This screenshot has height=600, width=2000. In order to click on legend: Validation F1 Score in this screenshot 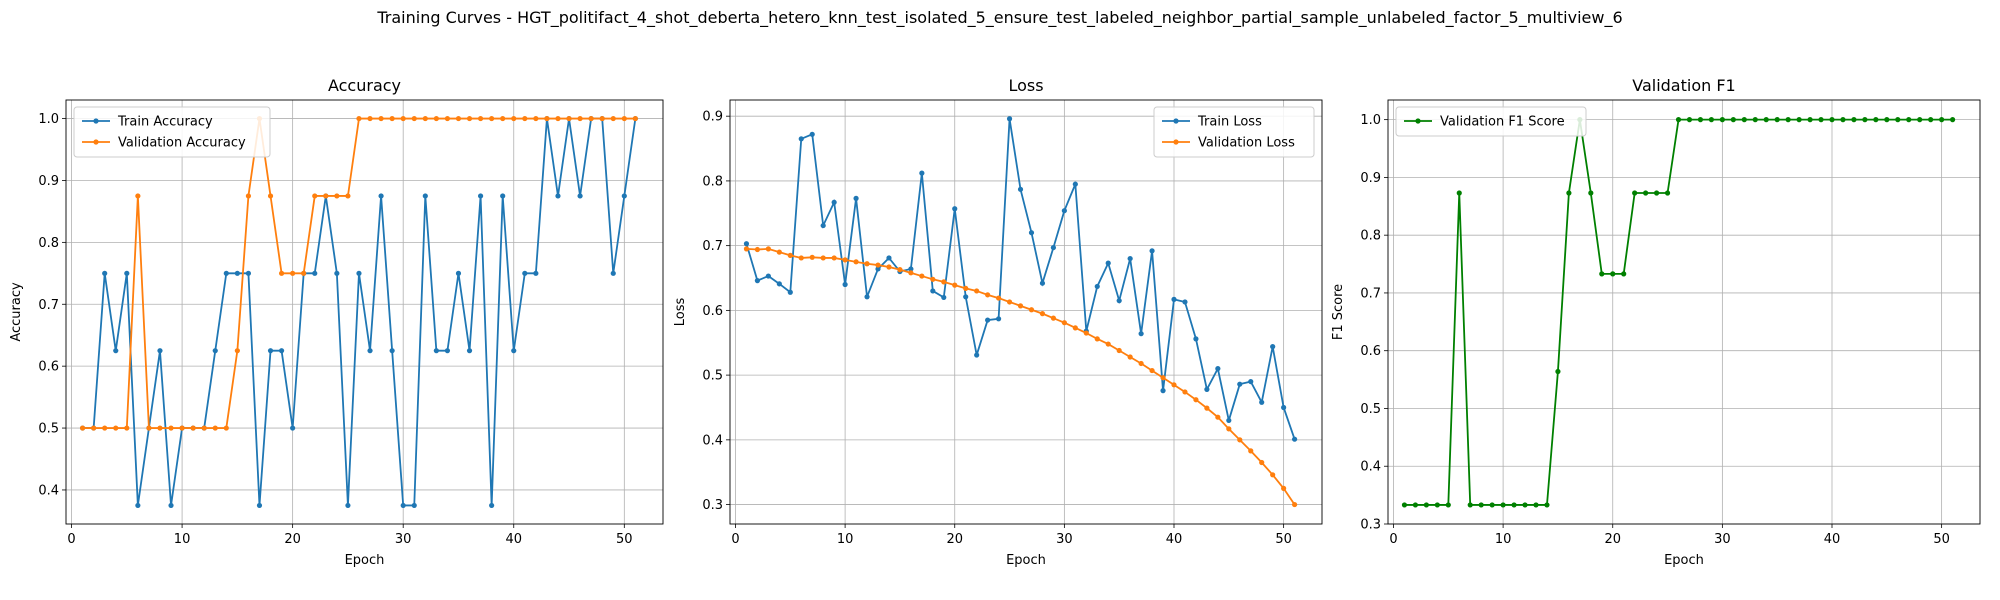, I will do `click(1491, 121)`.